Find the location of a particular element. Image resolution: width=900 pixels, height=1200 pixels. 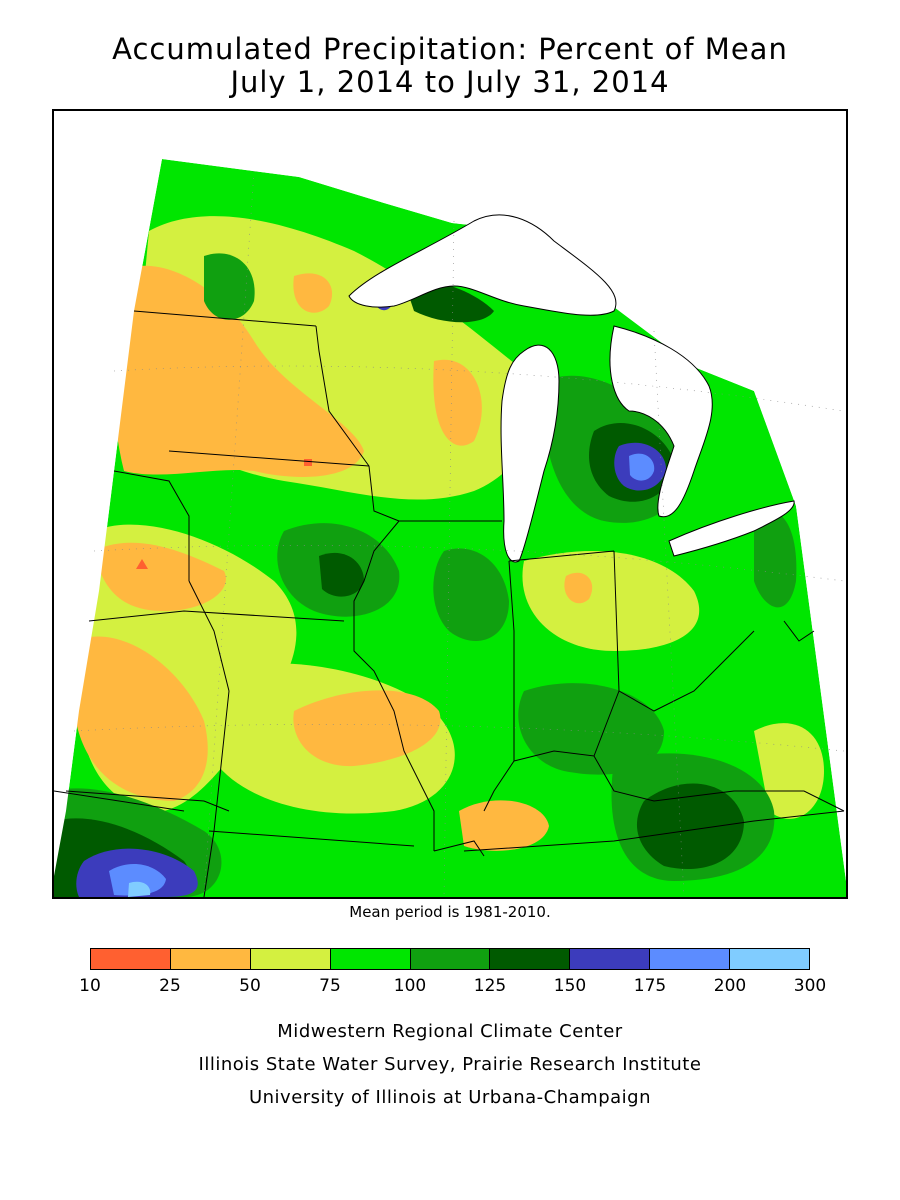

zone-25-50-sd is located at coordinates (160, 576).